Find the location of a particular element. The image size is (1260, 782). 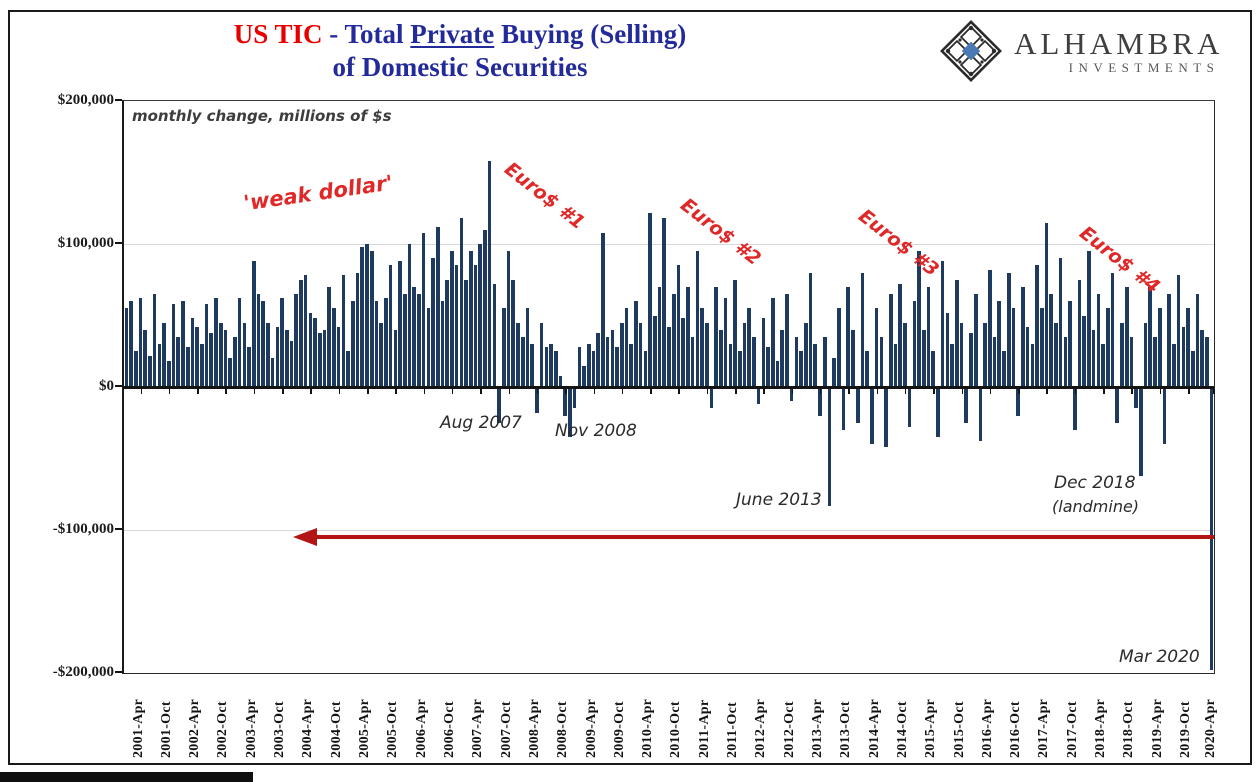

x-tick-label: 2010-Oct is located at coordinates (676, 729).